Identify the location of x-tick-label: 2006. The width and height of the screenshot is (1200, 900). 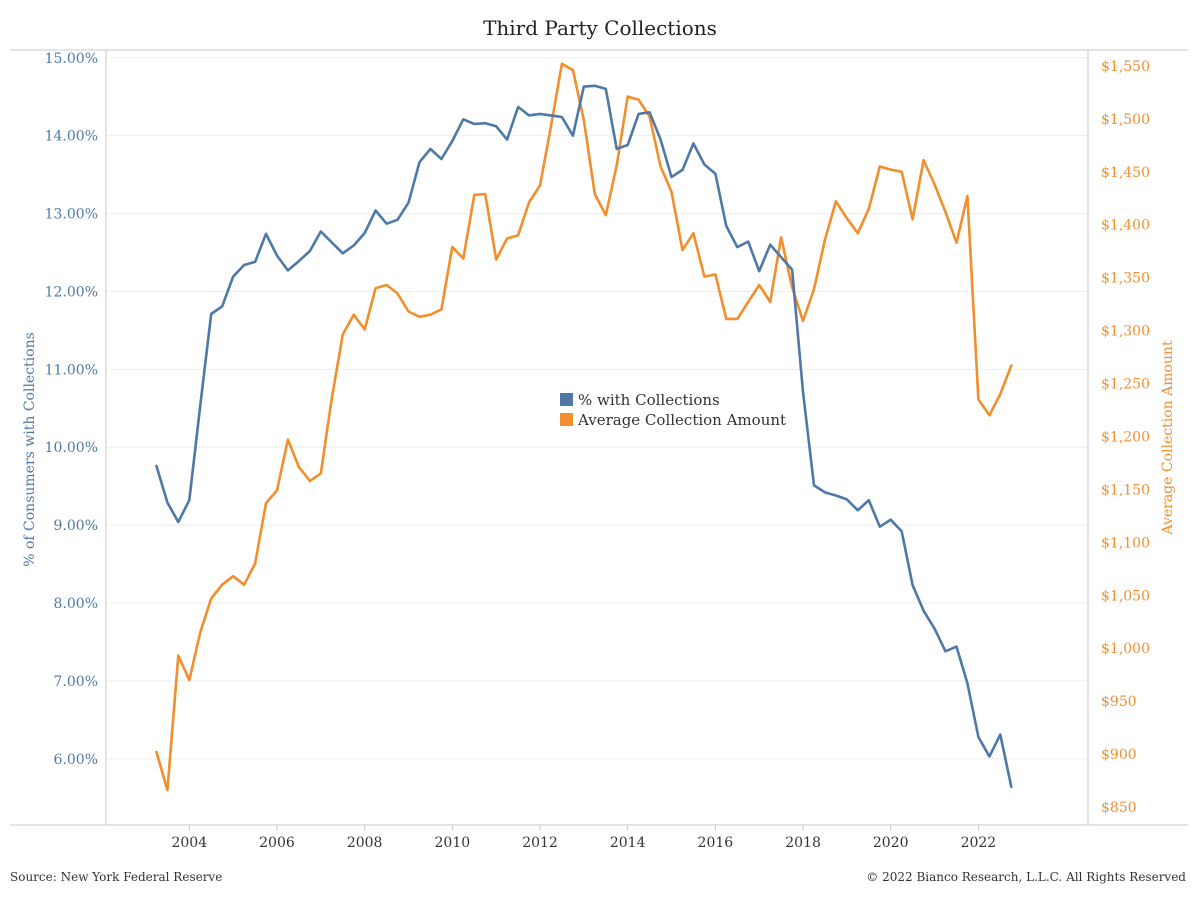
(277, 843).